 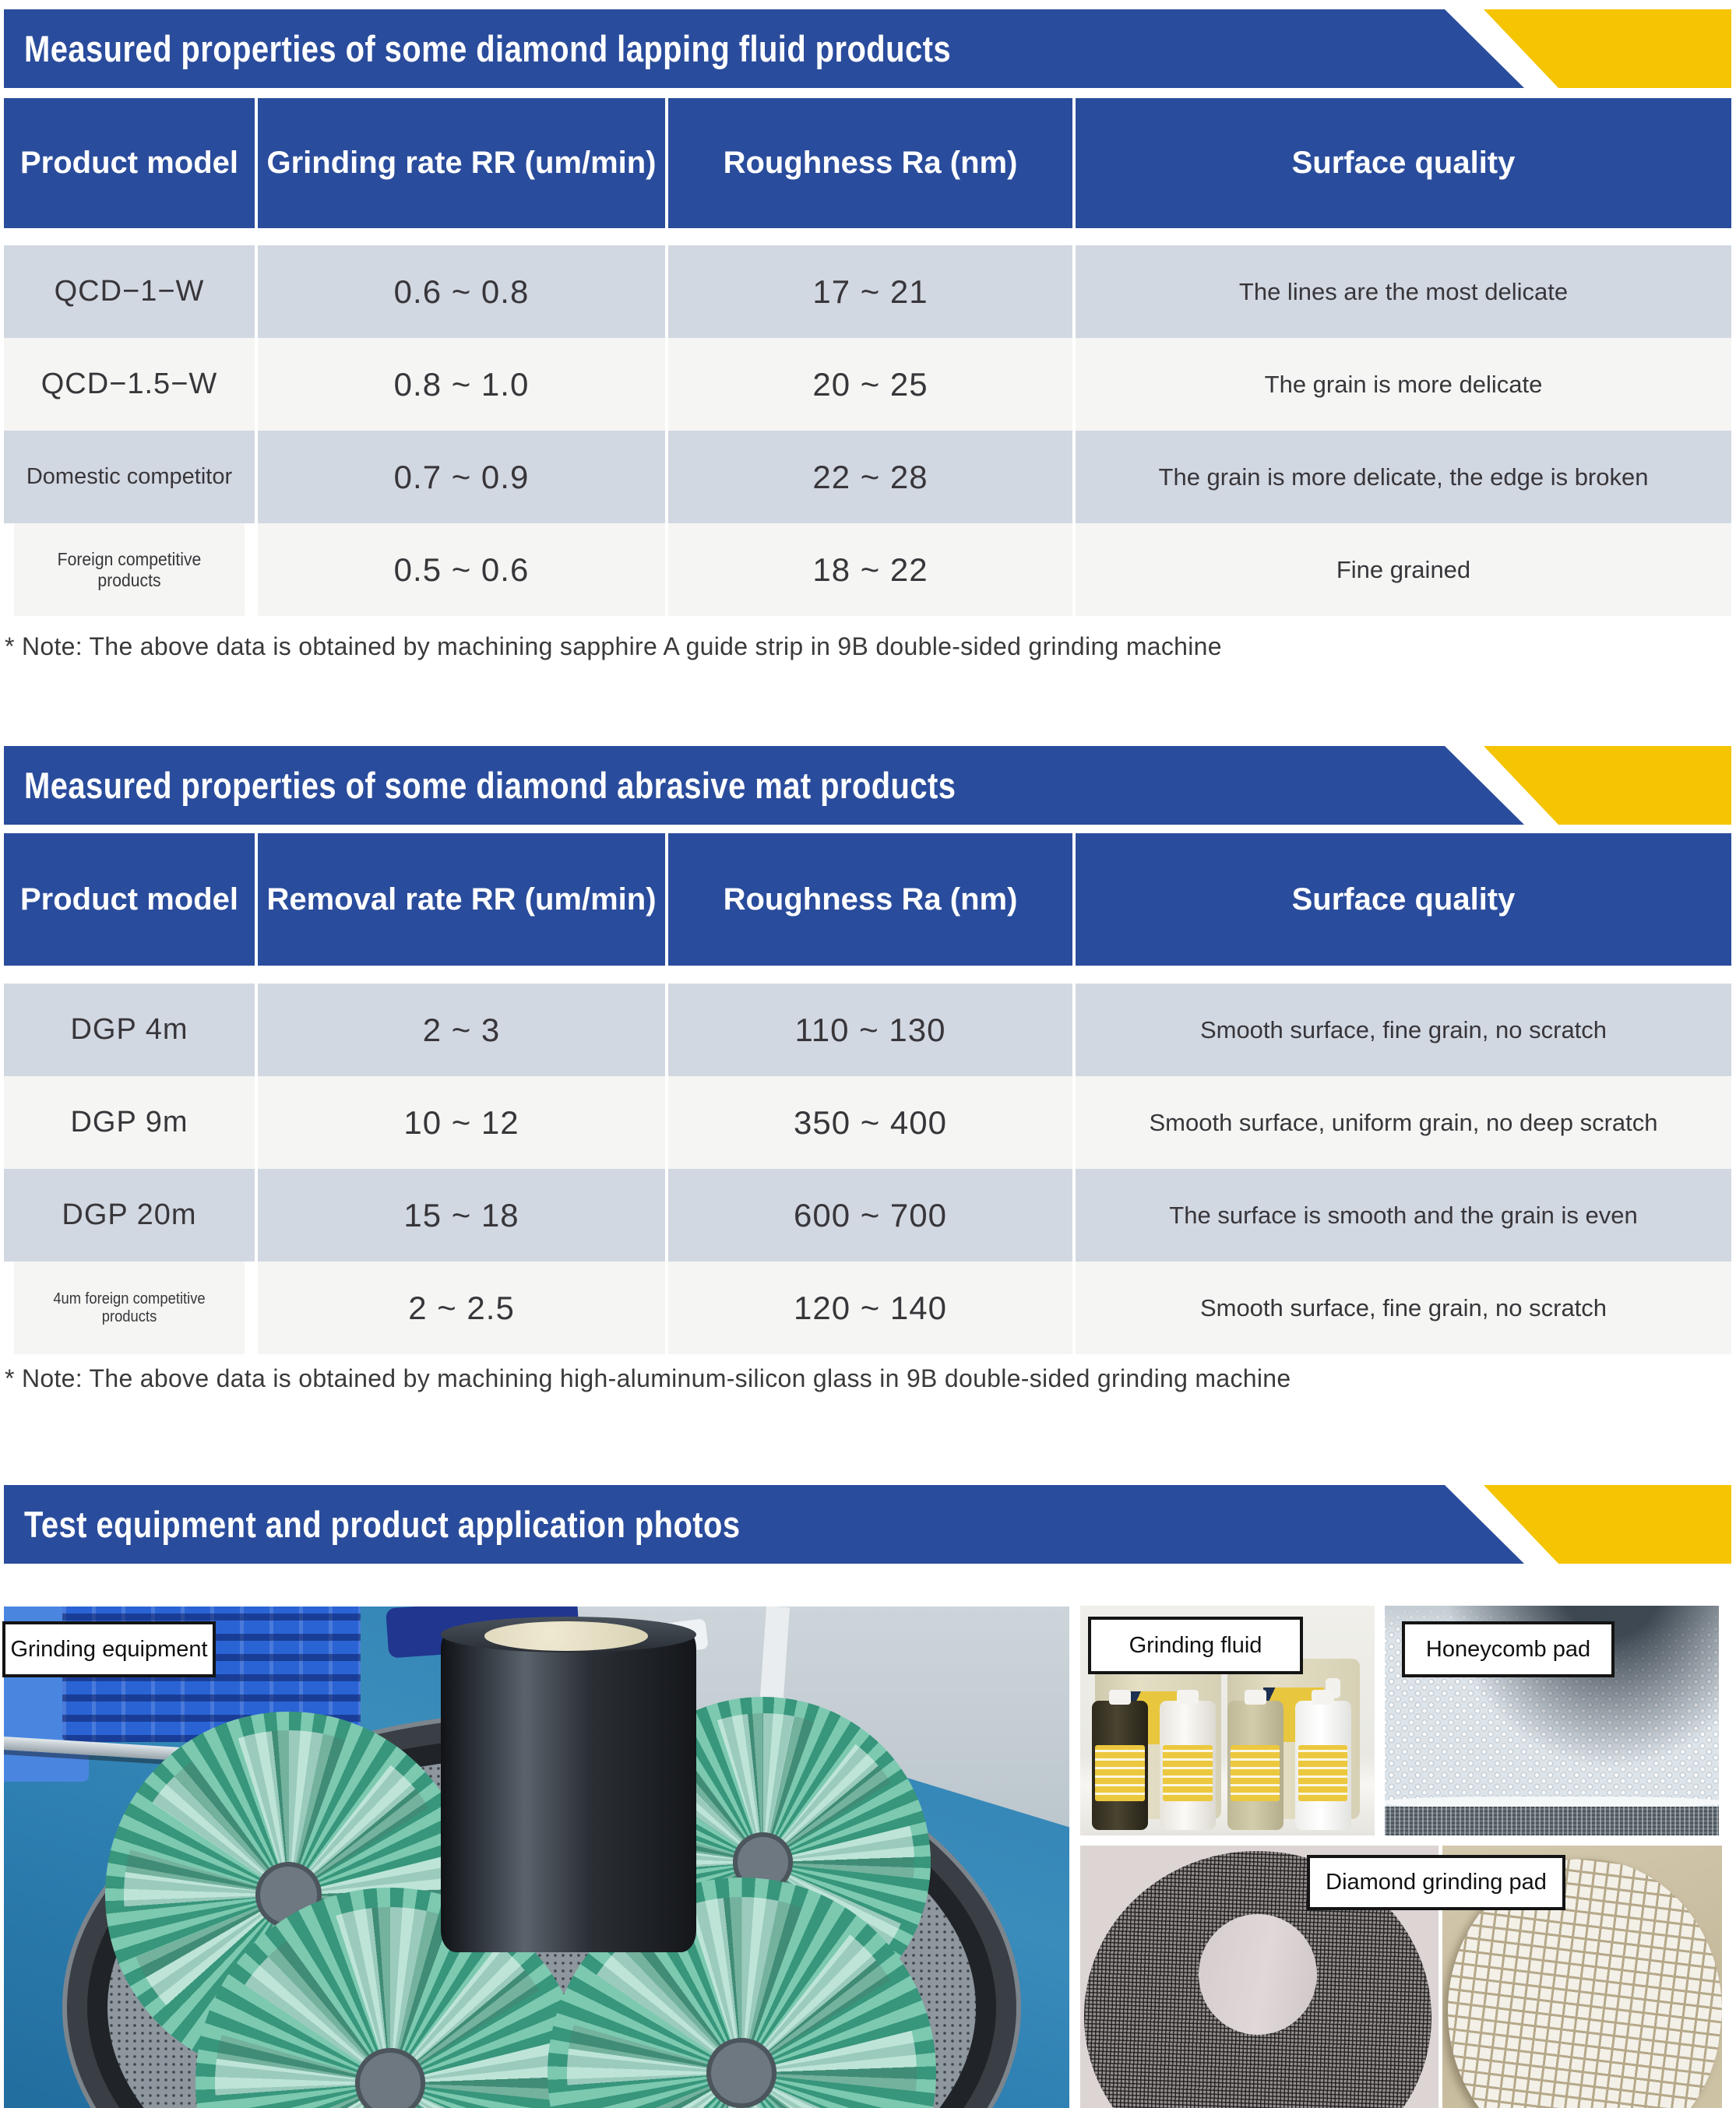 What do you see at coordinates (109, 1649) in the screenshot?
I see `grinding-equipment-label: Grinding equipment` at bounding box center [109, 1649].